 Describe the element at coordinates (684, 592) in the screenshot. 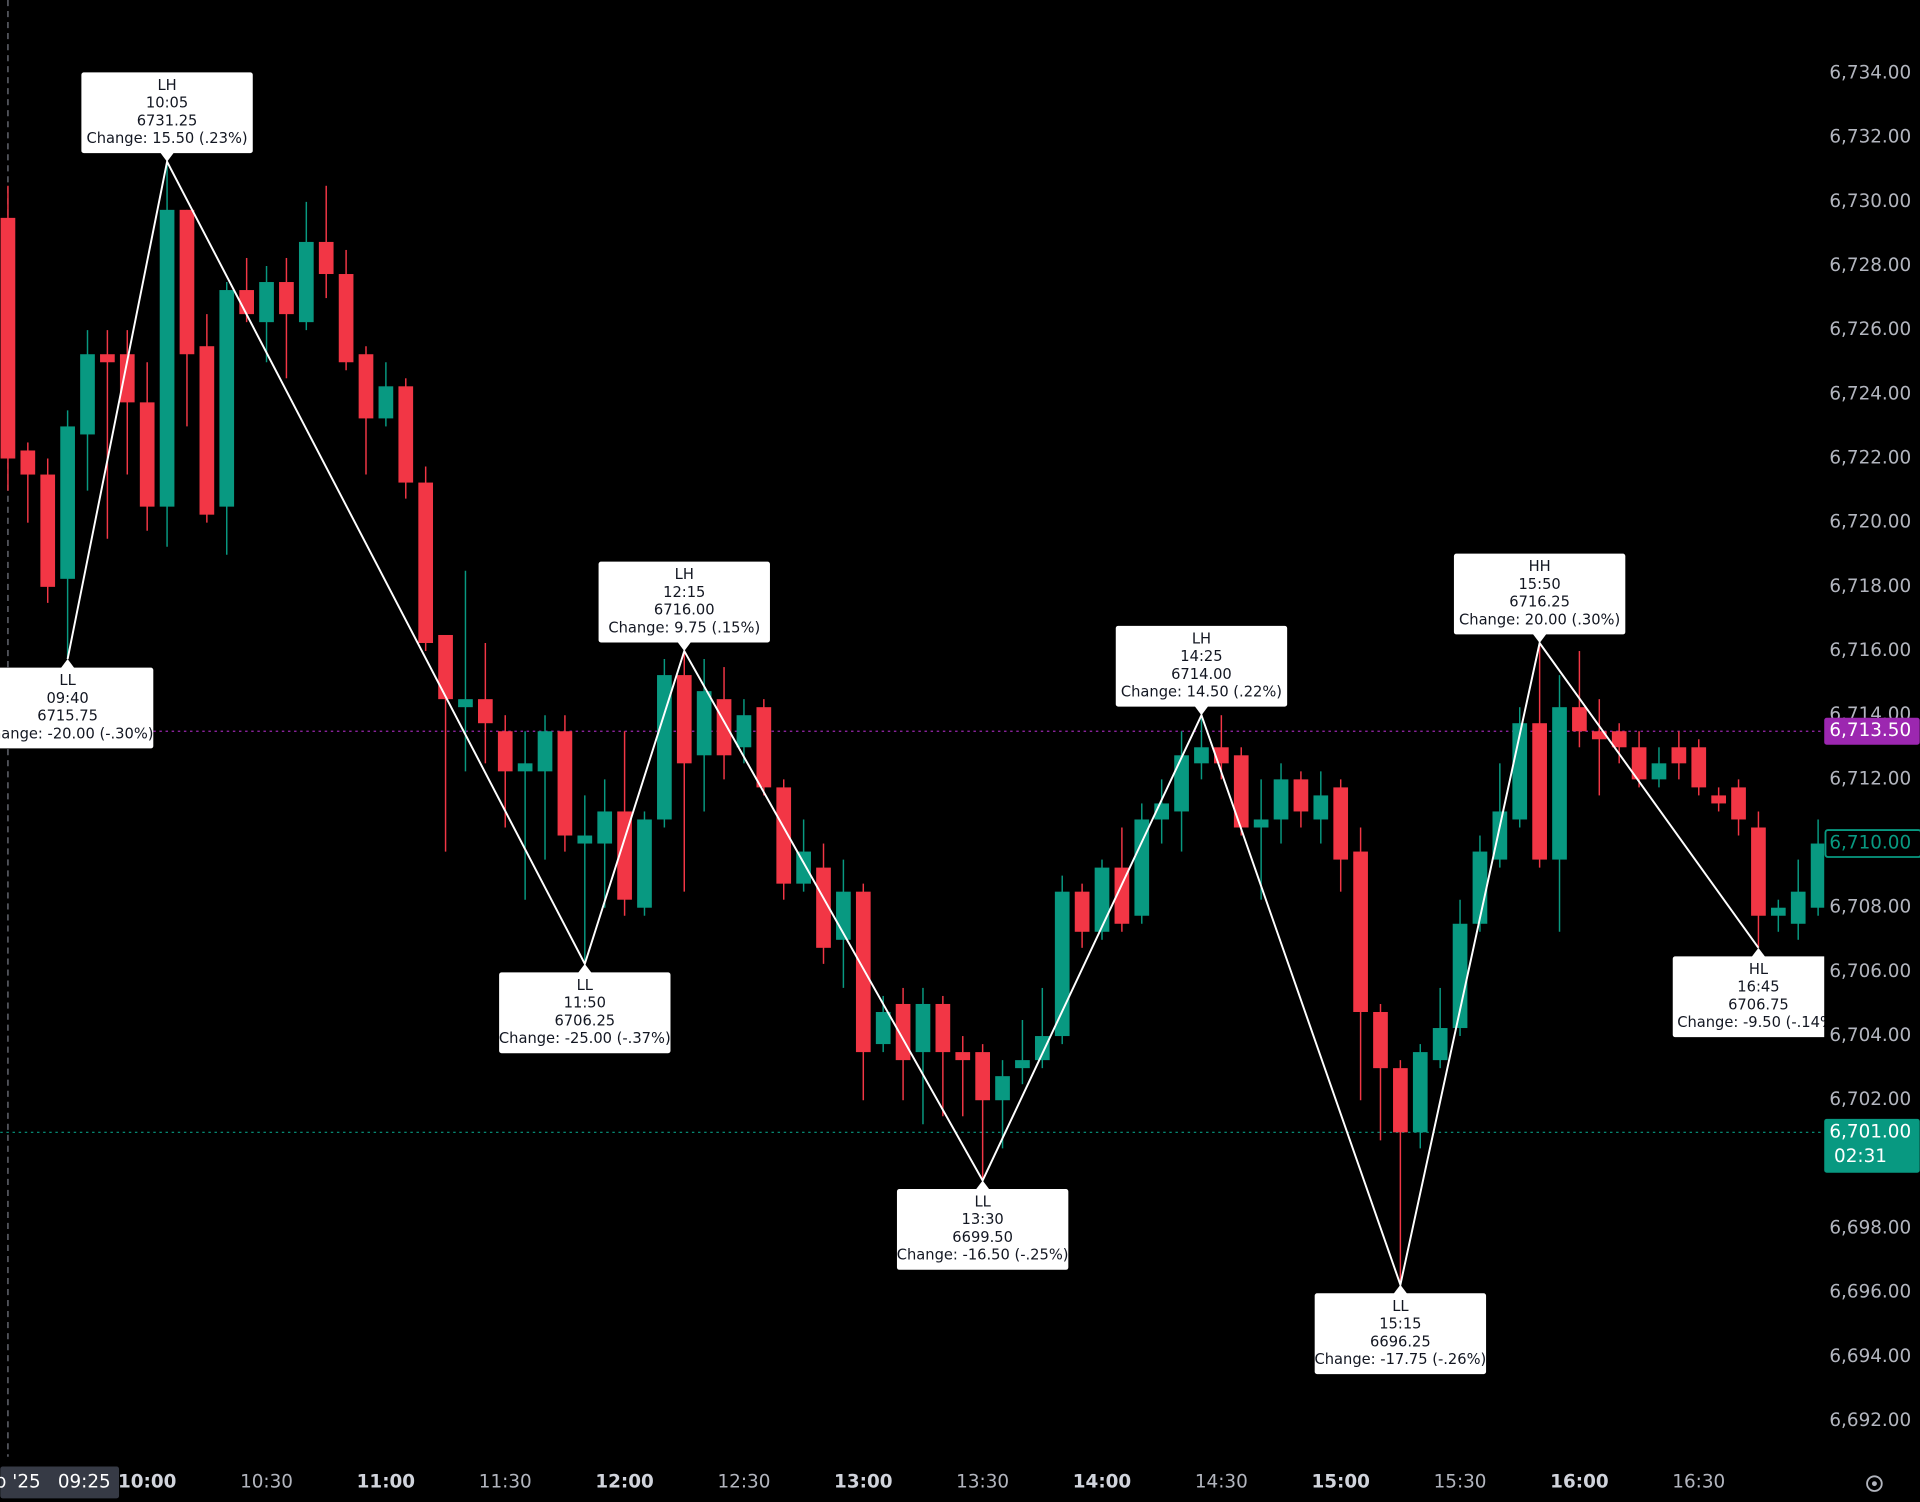

I see `pivot-time: 12:15` at that location.